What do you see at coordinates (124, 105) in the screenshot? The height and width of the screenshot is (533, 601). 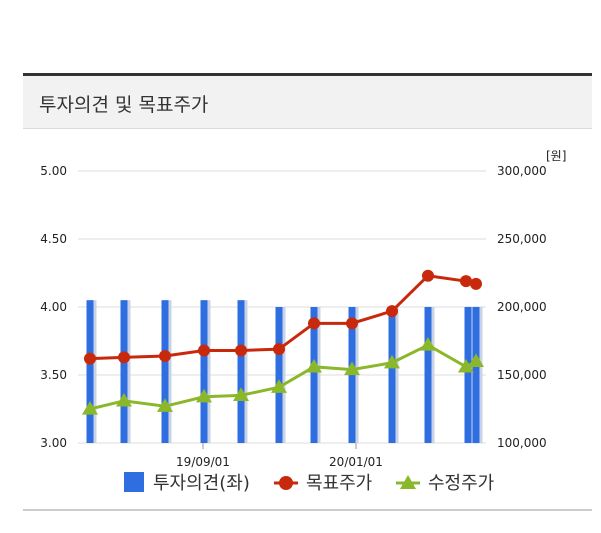 I see `panel-title: 투자의견 및 목표주가` at bounding box center [124, 105].